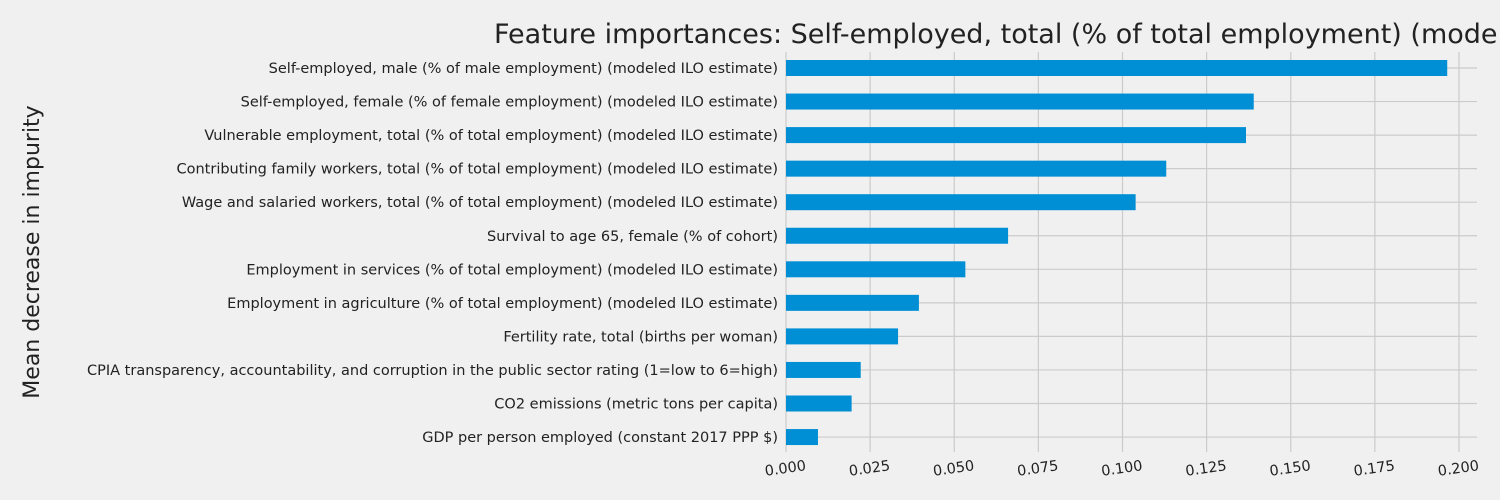 Image resolution: width=1500 pixels, height=500 pixels. What do you see at coordinates (869, 469) in the screenshot?
I see `x-tick-label-1: 0.025` at bounding box center [869, 469].